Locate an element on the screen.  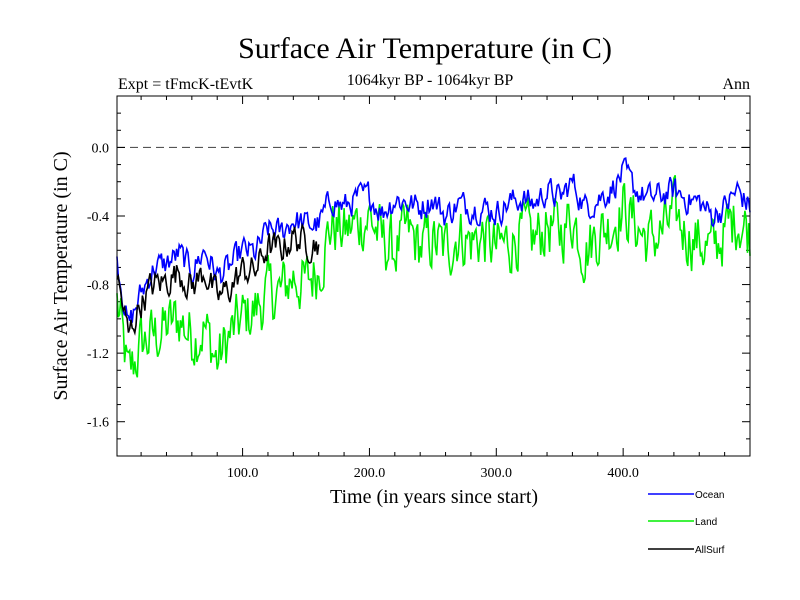
series-line-allsurf is located at coordinates (218, 279).